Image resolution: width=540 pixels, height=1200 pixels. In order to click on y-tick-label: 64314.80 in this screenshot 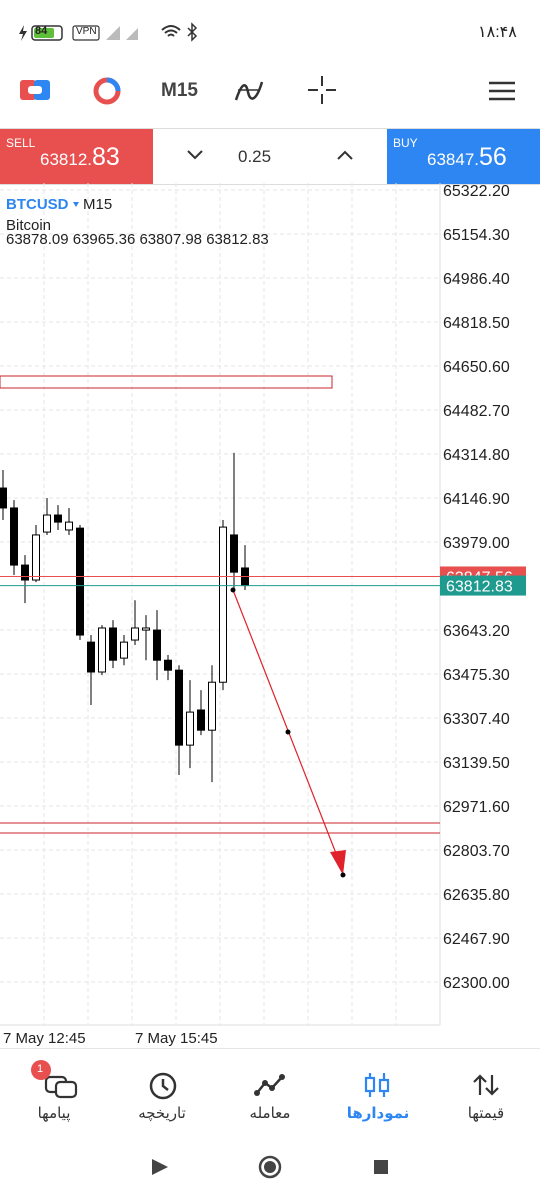, I will do `click(476, 455)`.